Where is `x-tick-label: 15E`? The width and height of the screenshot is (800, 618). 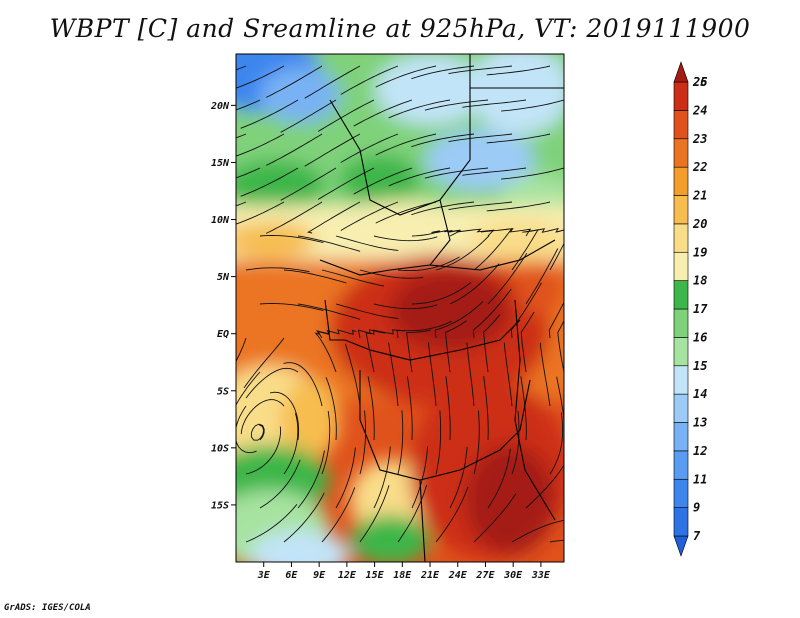
x-tick-label: 15E is located at coordinates (375, 575).